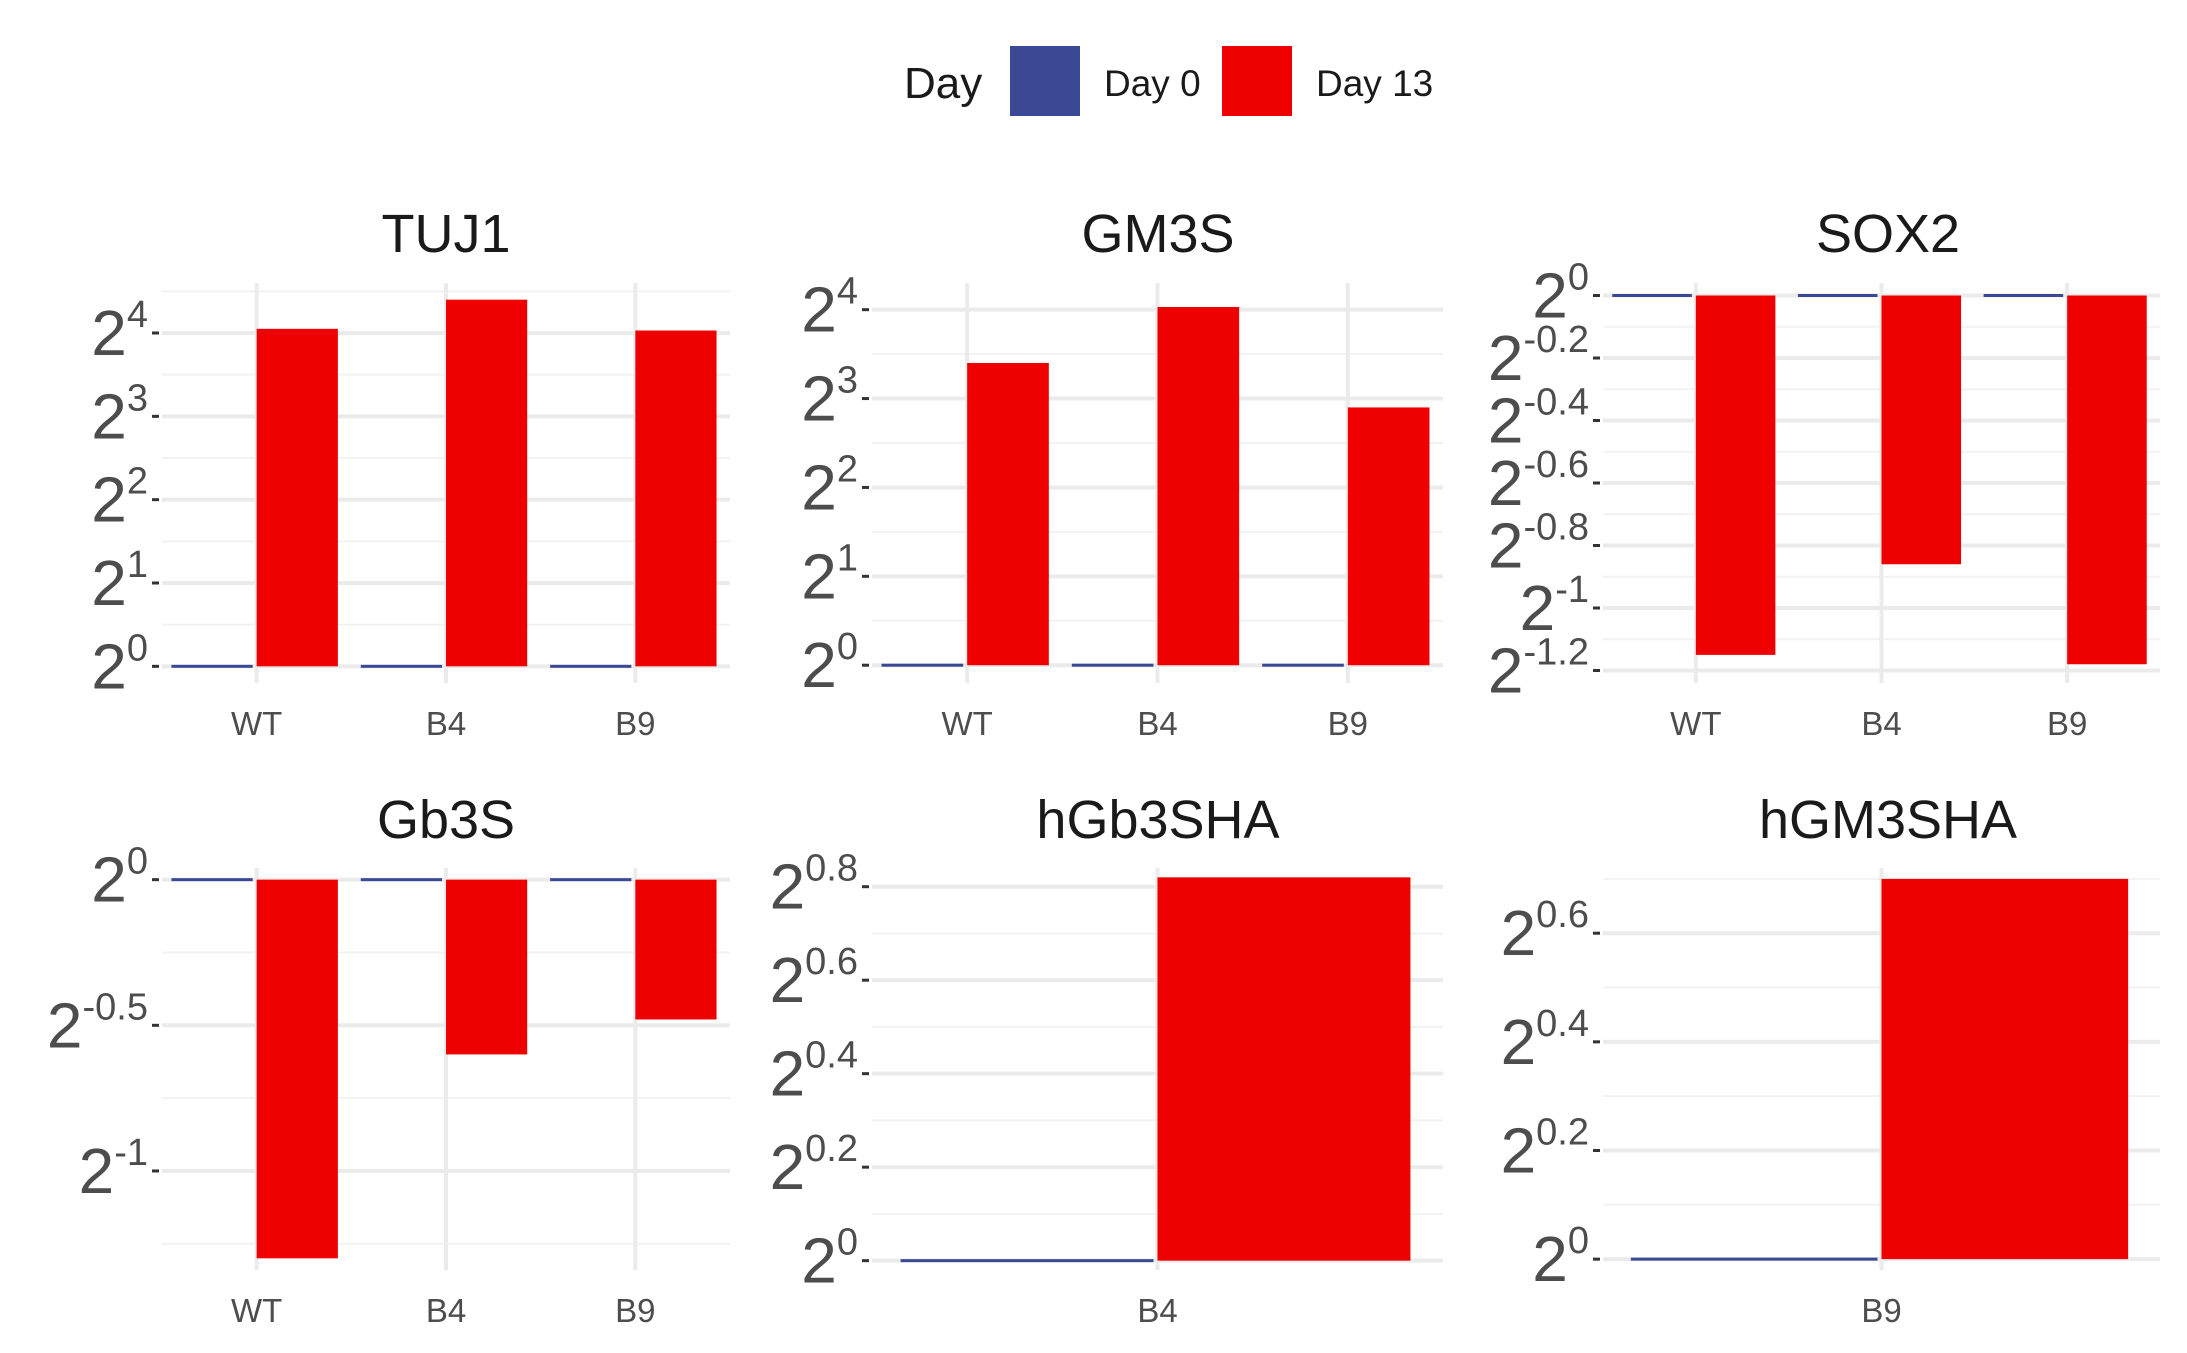 This screenshot has width=2187, height=1353. I want to click on panel-hgb3sha: hGb3SHA B4 20 20.2 20.4 20.6 20.8, so click(1106, 1059).